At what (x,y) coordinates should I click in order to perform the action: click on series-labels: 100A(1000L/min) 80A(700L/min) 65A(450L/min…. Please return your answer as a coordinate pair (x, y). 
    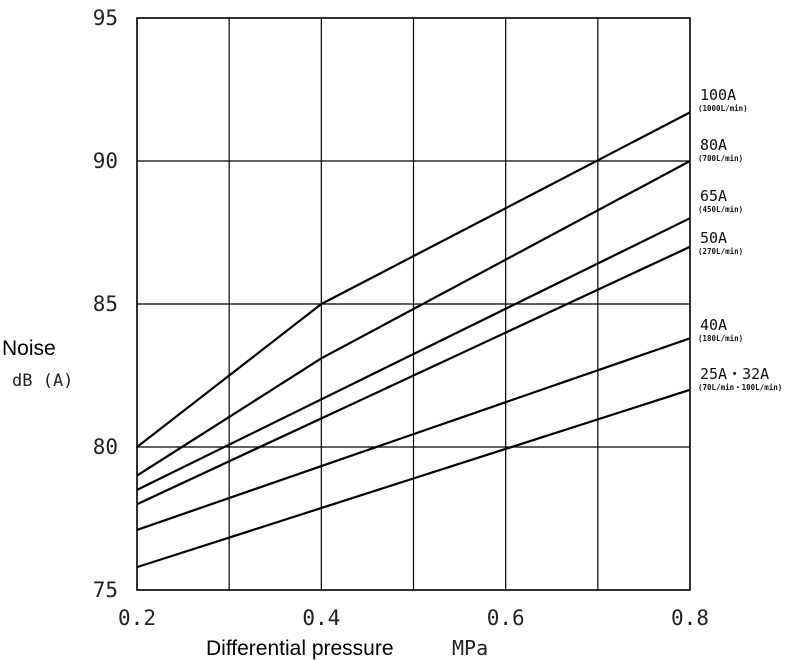
    Looking at the image, I should click on (740, 239).